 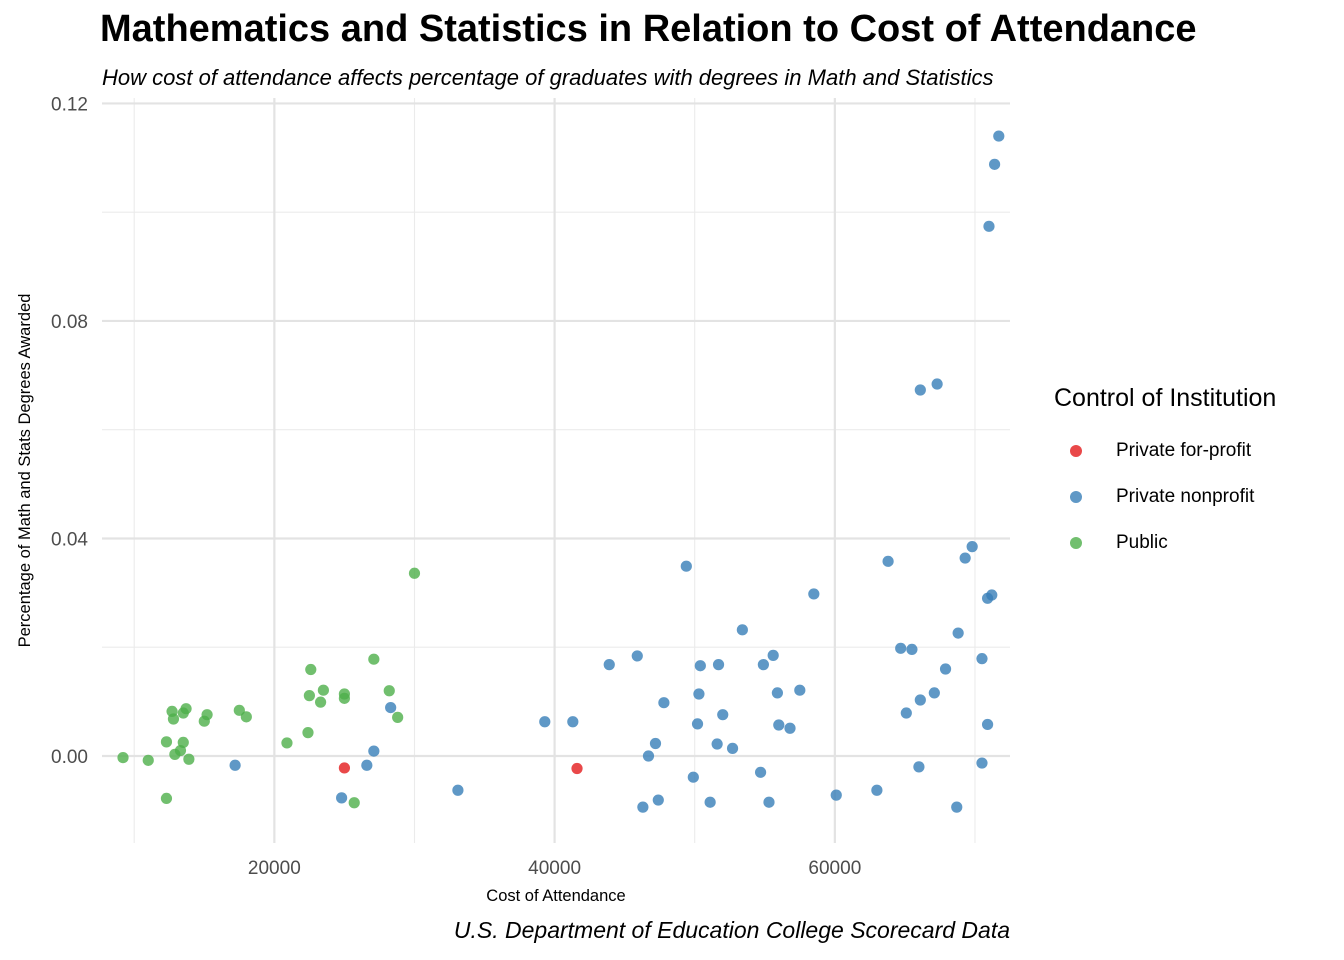 I want to click on legend-label-public: Public, so click(x=1142, y=542).